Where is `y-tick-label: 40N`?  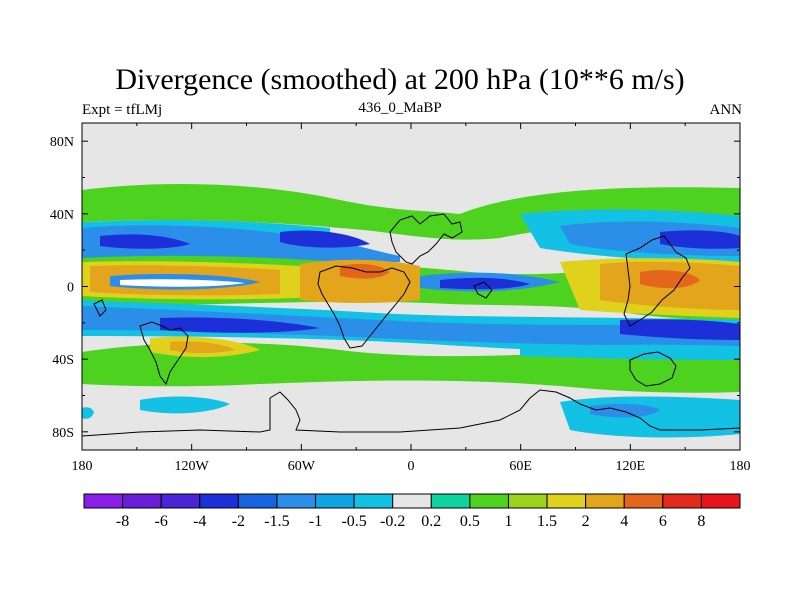 y-tick-label: 40N is located at coordinates (62, 215).